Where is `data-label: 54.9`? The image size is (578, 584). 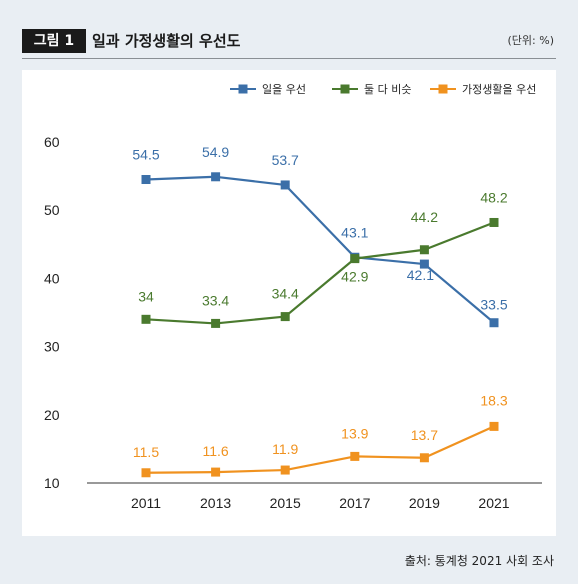 data-label: 54.9 is located at coordinates (215, 152).